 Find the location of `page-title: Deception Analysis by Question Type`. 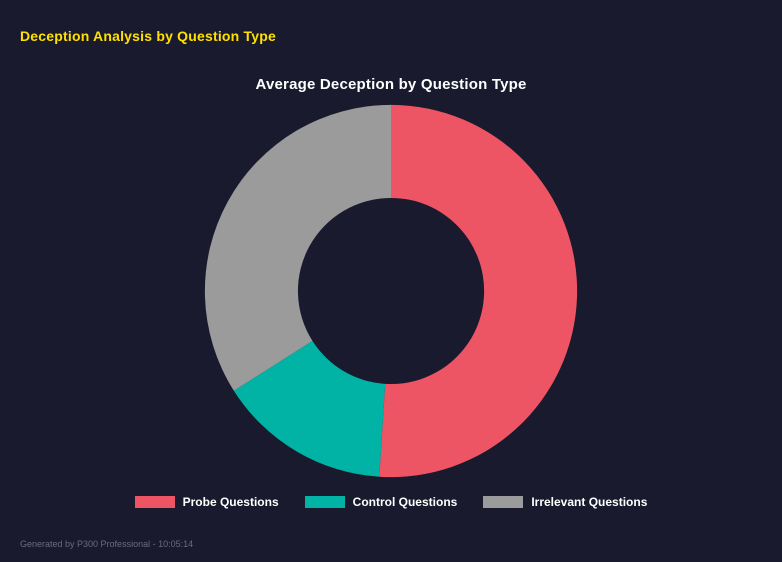

page-title: Deception Analysis by Question Type is located at coordinates (148, 36).